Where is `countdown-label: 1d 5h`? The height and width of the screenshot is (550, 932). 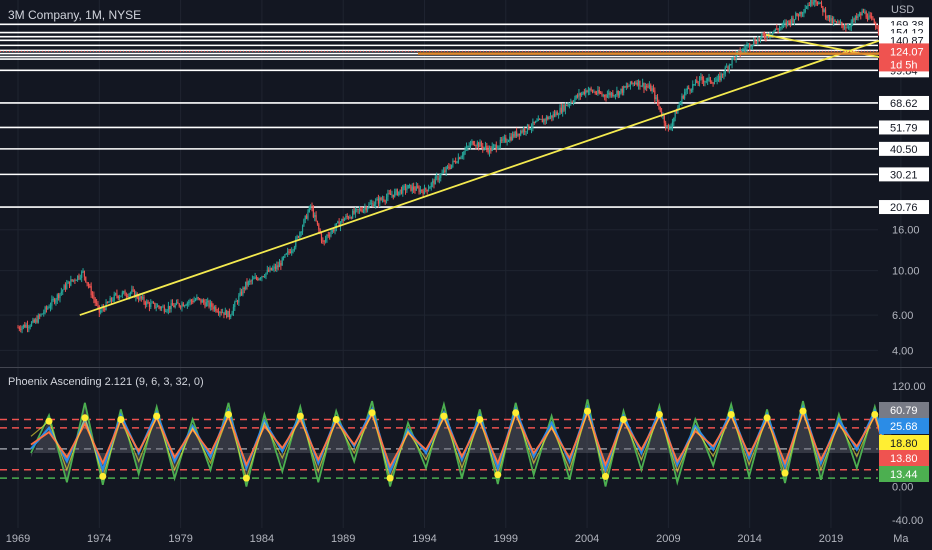
countdown-label: 1d 5h is located at coordinates (904, 65).